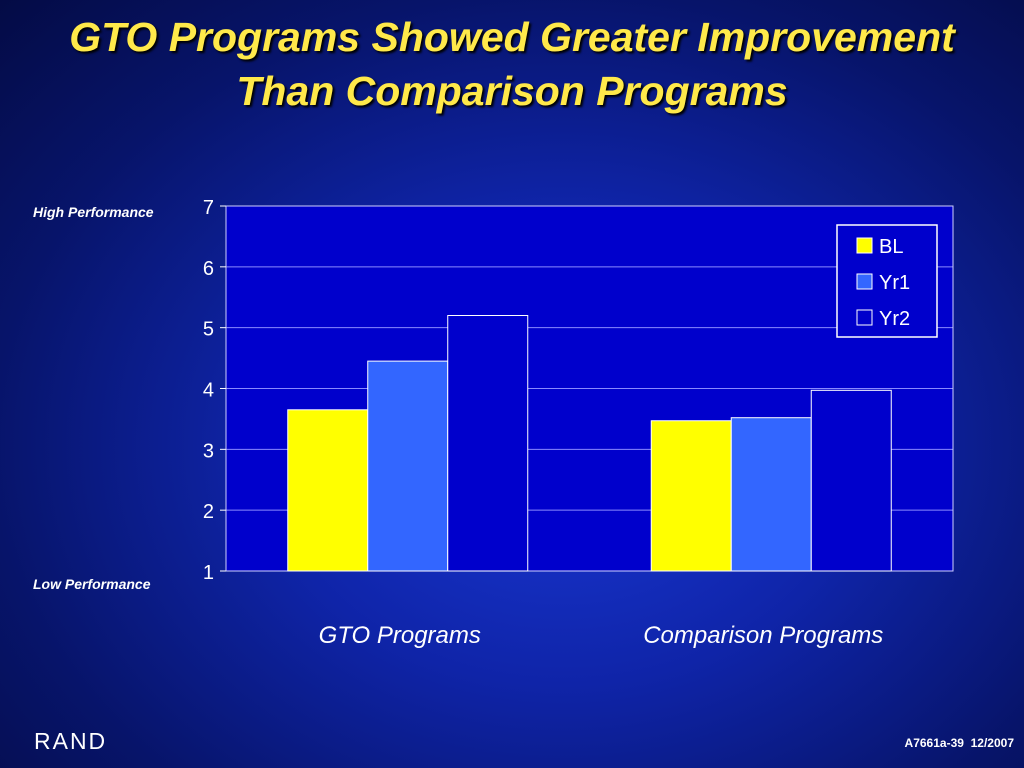  I want to click on slide-date: 12/2007, so click(992, 743).